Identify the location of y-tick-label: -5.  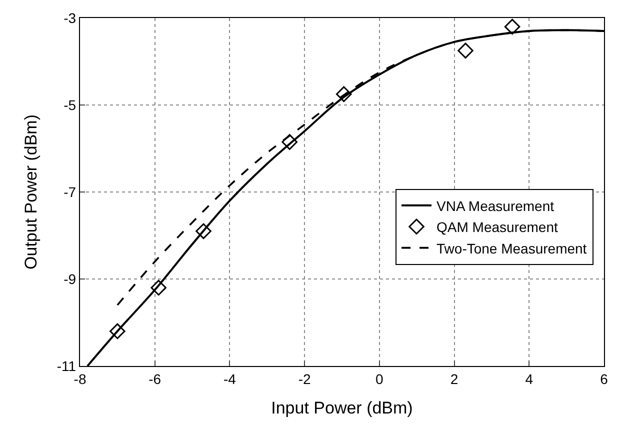
(70, 104).